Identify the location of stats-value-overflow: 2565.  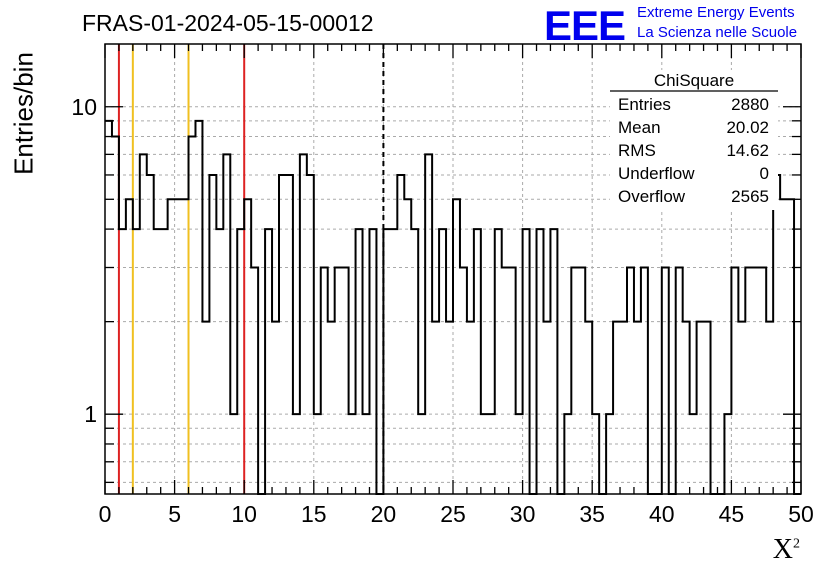
(750, 196).